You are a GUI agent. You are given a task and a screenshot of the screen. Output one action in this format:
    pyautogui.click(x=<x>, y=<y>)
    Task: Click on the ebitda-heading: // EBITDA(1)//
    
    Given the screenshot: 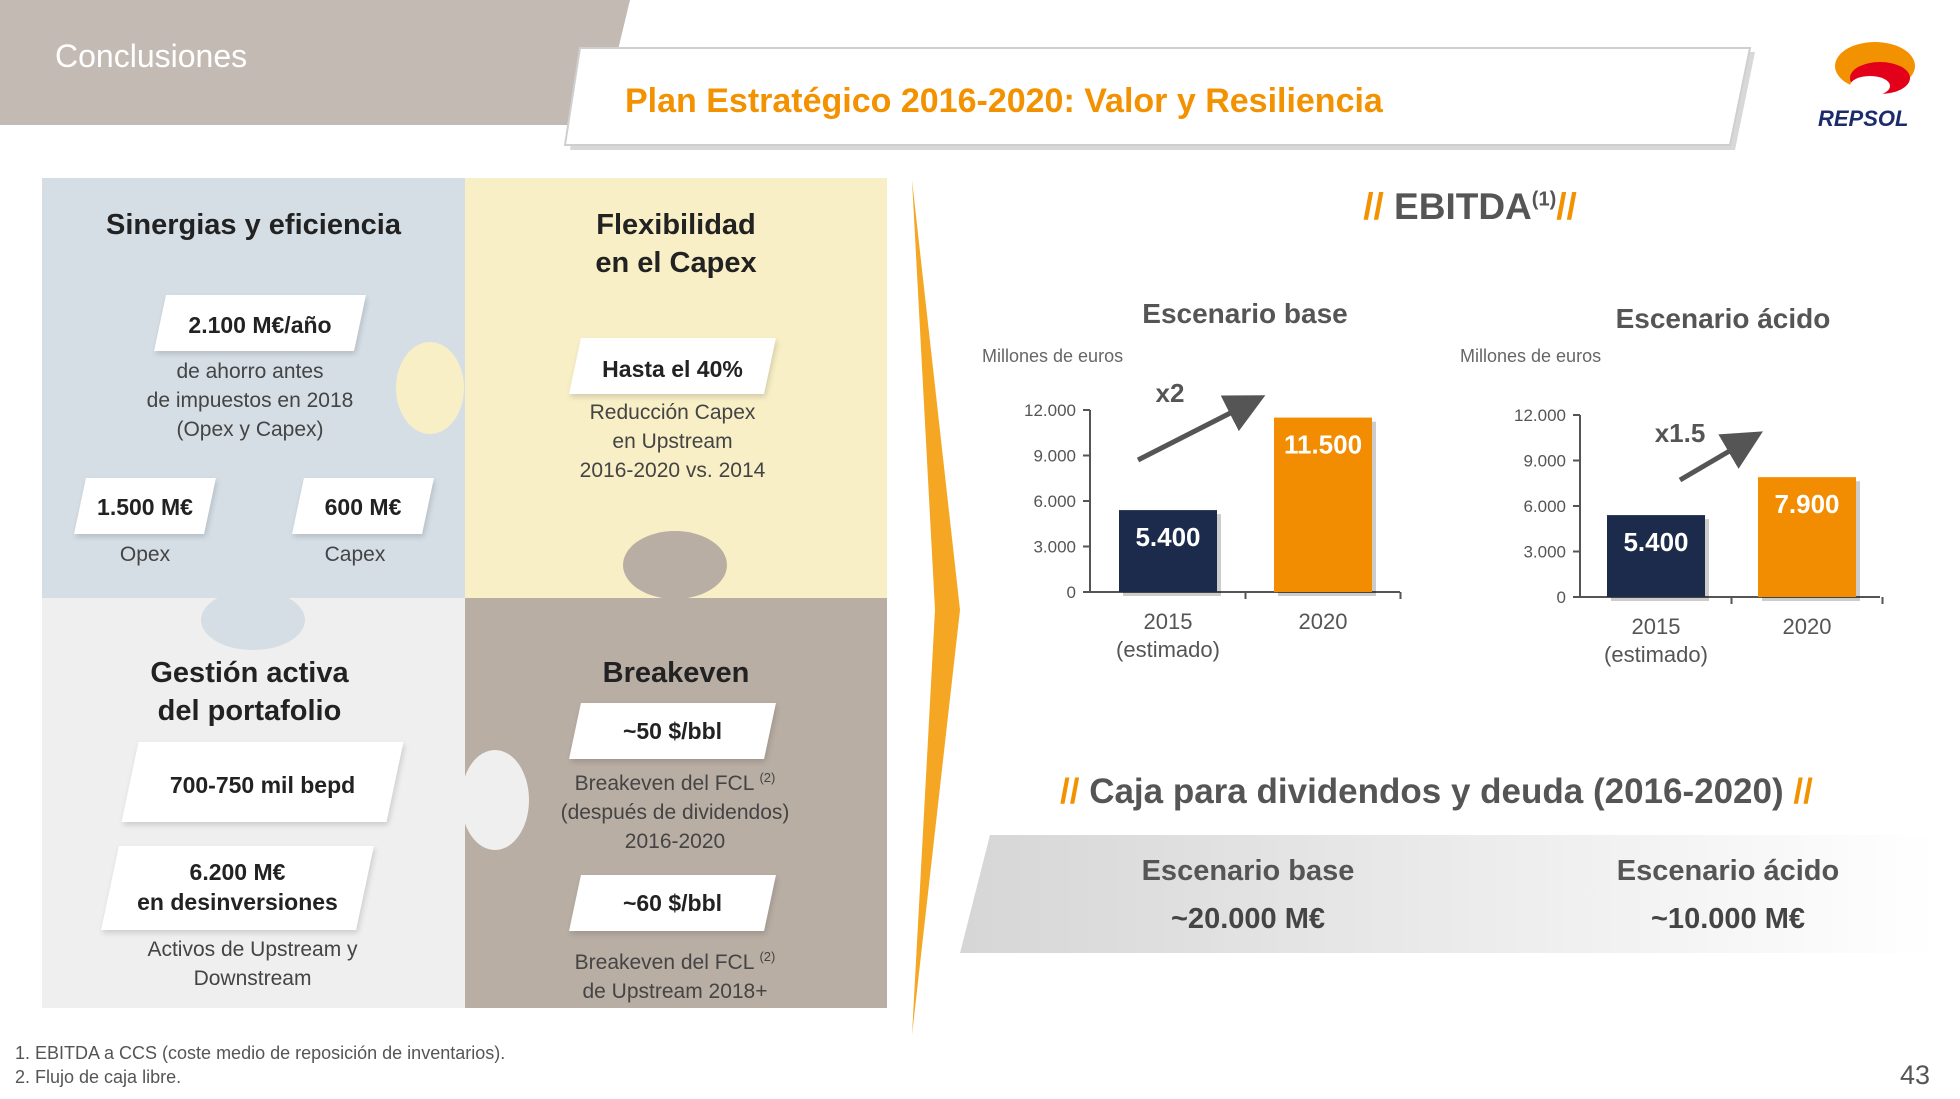 What is the action you would take?
    pyautogui.click(x=1470, y=207)
    